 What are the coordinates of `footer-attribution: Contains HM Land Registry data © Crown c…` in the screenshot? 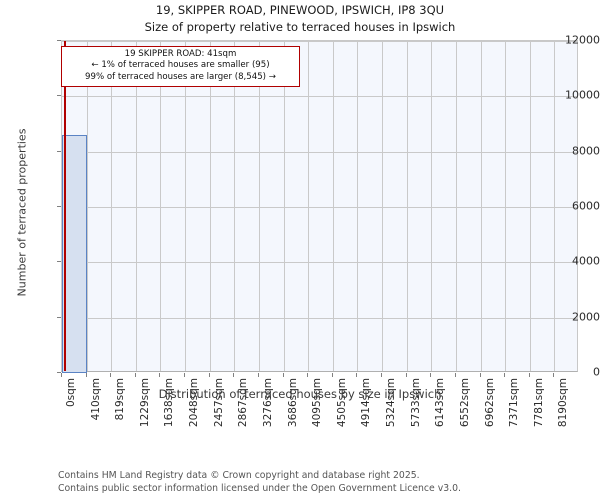 It's located at (259, 482).